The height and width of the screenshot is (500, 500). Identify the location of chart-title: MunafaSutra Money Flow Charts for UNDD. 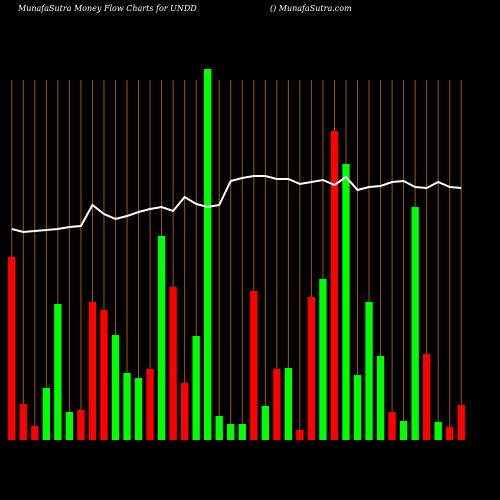
(107, 8).